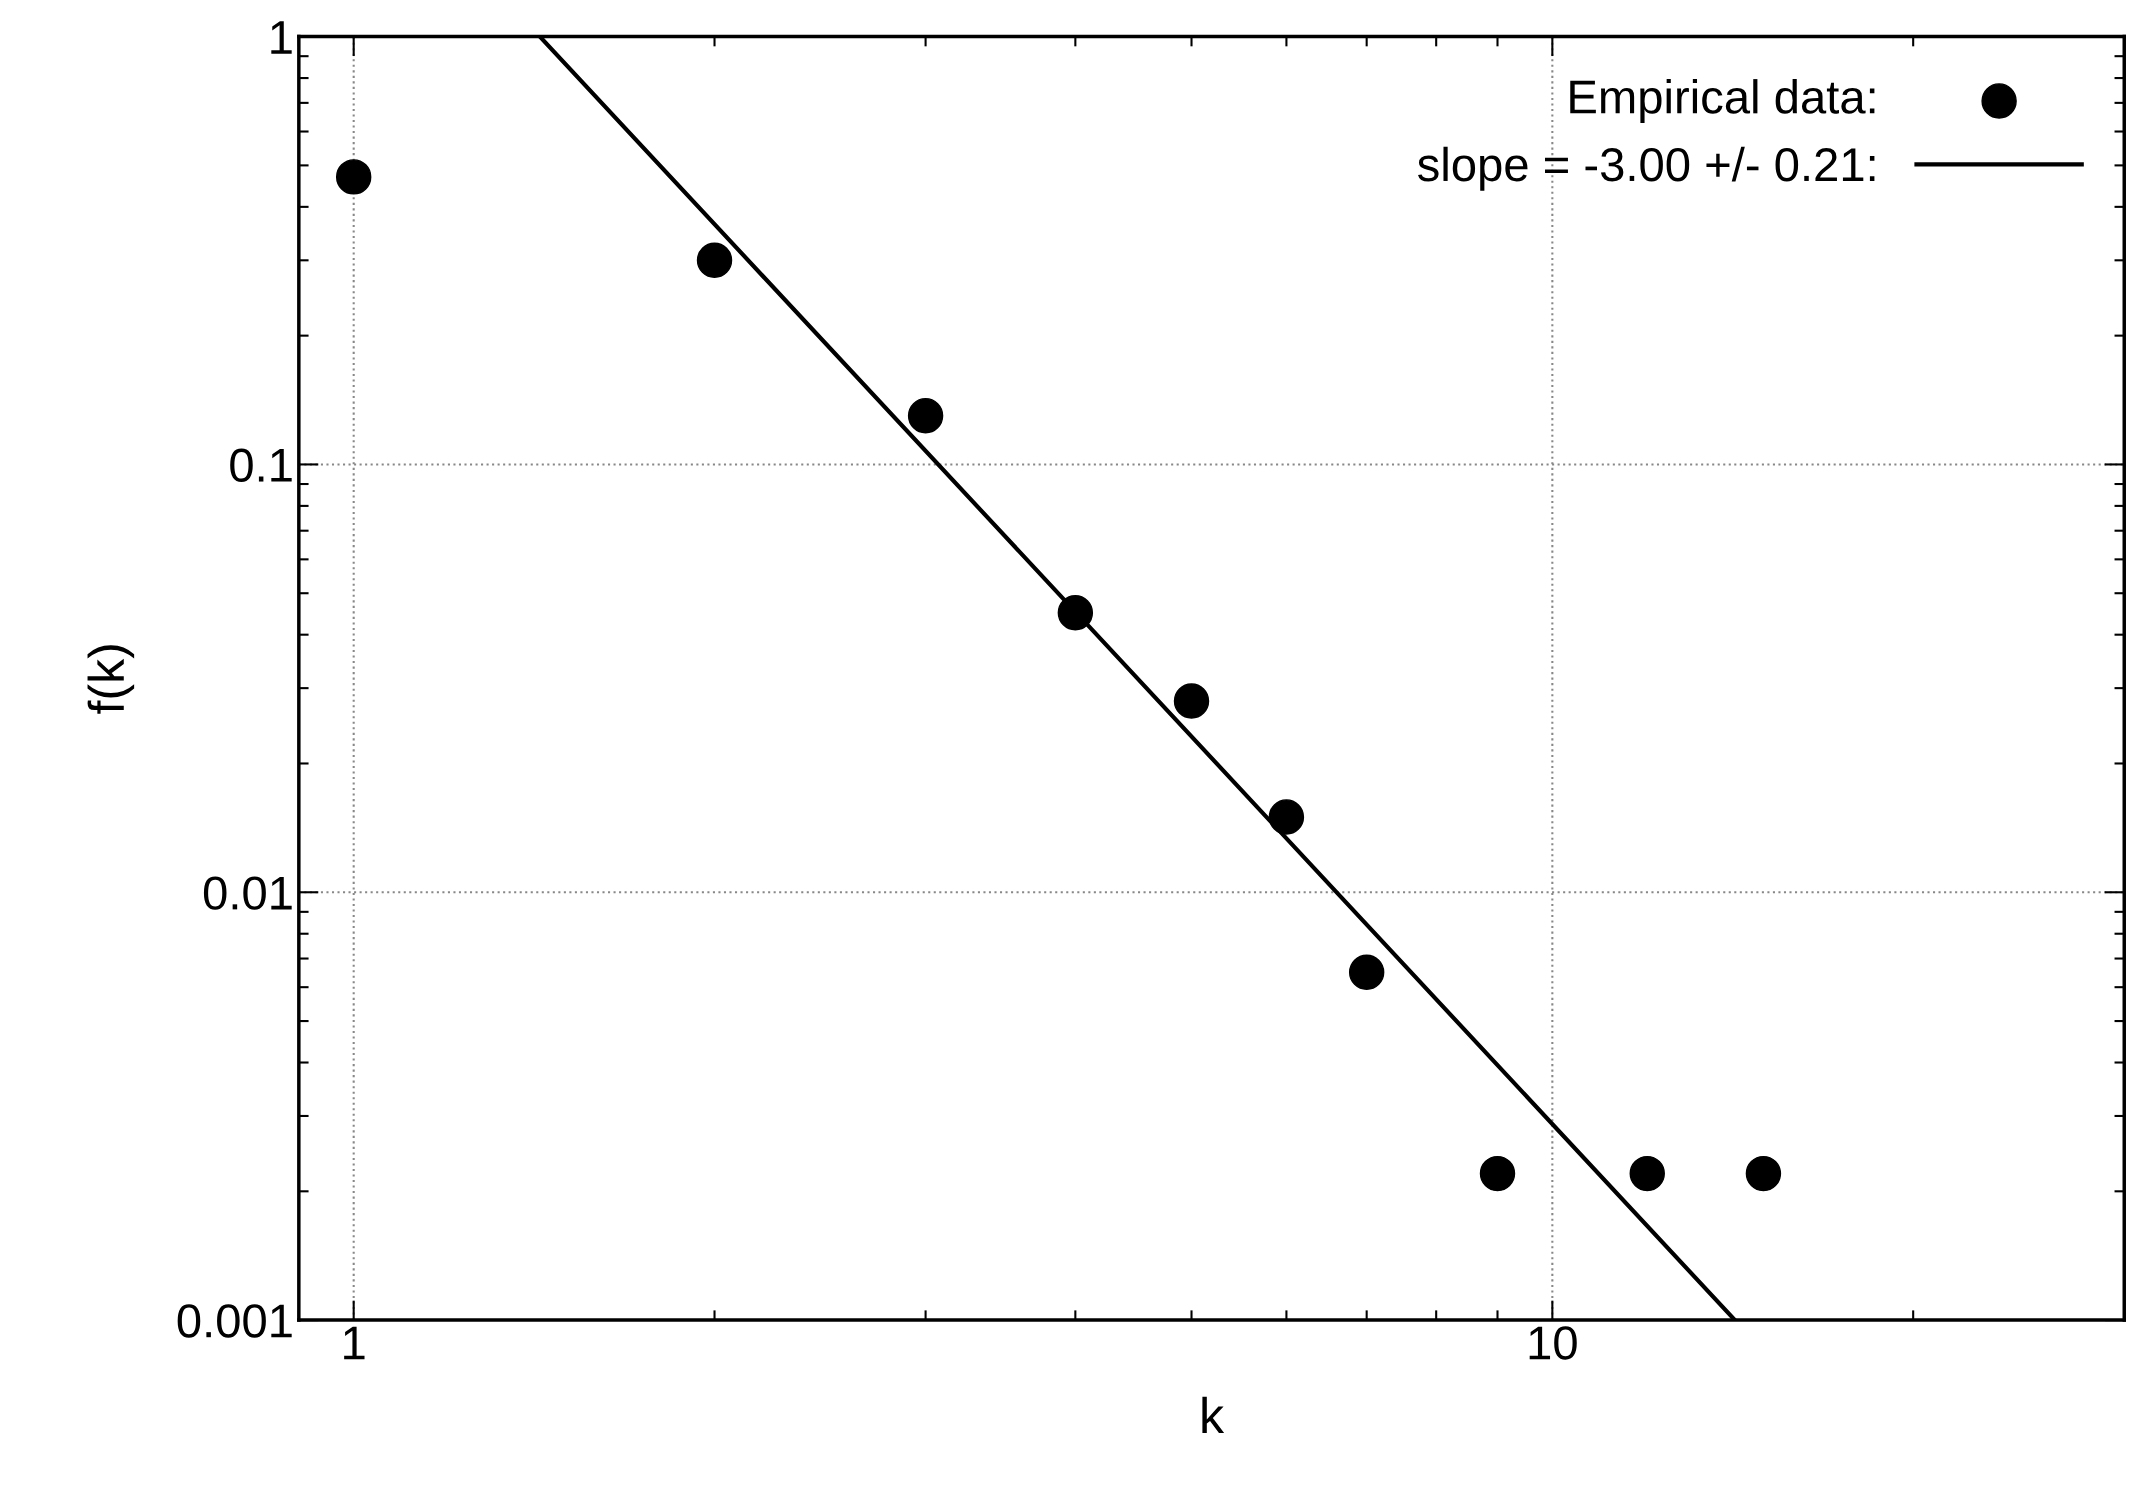 The height and width of the screenshot is (1494, 2130). Describe the element at coordinates (1646, 168) in the screenshot. I see `legend-label: slope = -3.00 +/- 0.21:` at that location.